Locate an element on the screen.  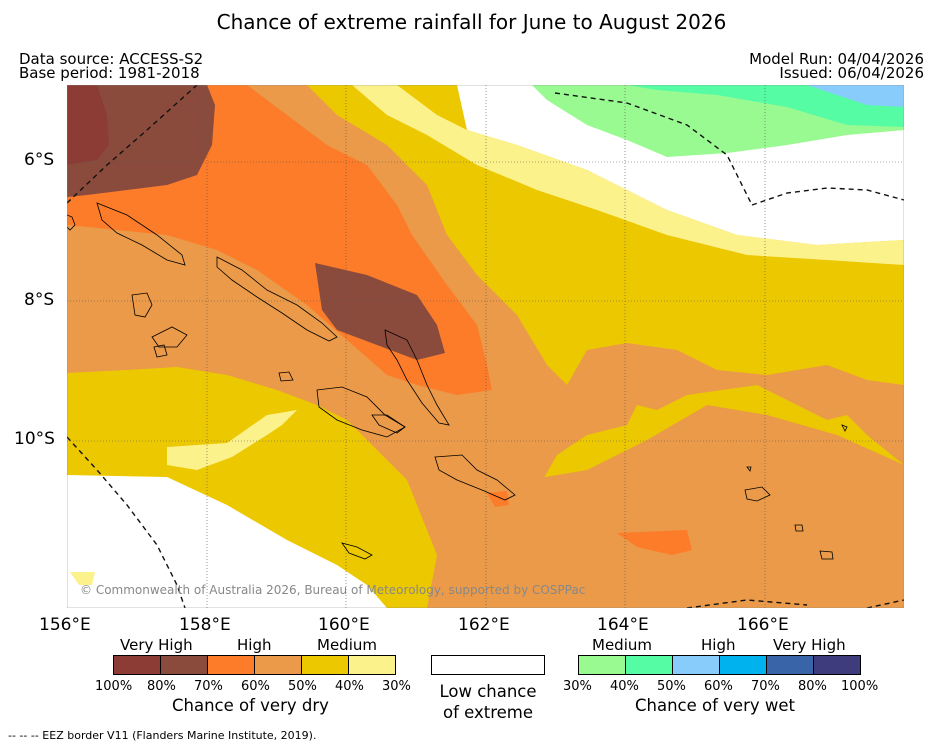
low-chance-region-southwest is located at coordinates (227, 541).